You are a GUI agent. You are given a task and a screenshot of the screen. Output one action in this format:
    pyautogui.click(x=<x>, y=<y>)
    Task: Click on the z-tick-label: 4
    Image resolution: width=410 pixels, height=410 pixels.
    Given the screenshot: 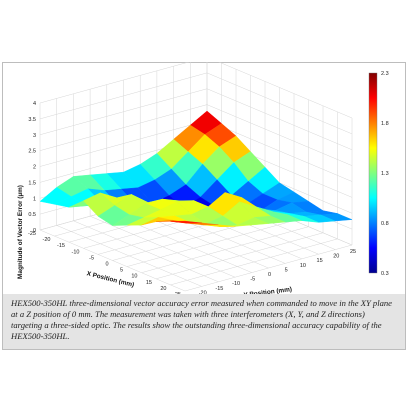 What is the action you would take?
    pyautogui.click(x=34, y=104)
    